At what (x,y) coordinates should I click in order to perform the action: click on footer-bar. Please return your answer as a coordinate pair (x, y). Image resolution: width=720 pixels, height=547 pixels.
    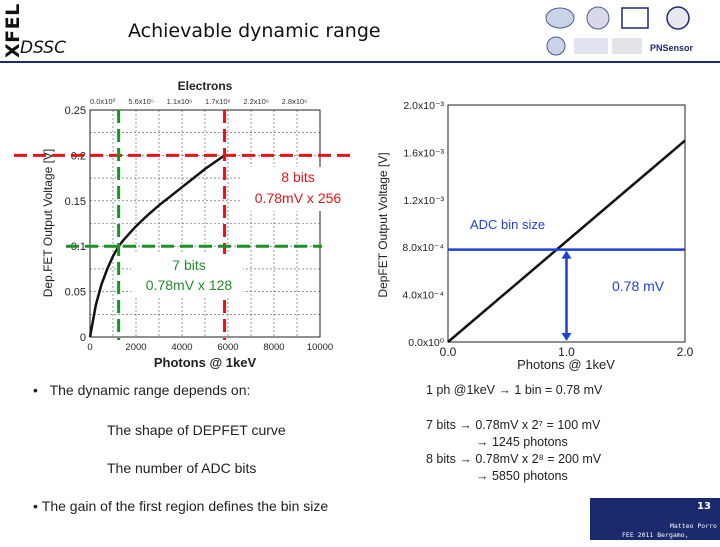
    Looking at the image, I should click on (655, 519).